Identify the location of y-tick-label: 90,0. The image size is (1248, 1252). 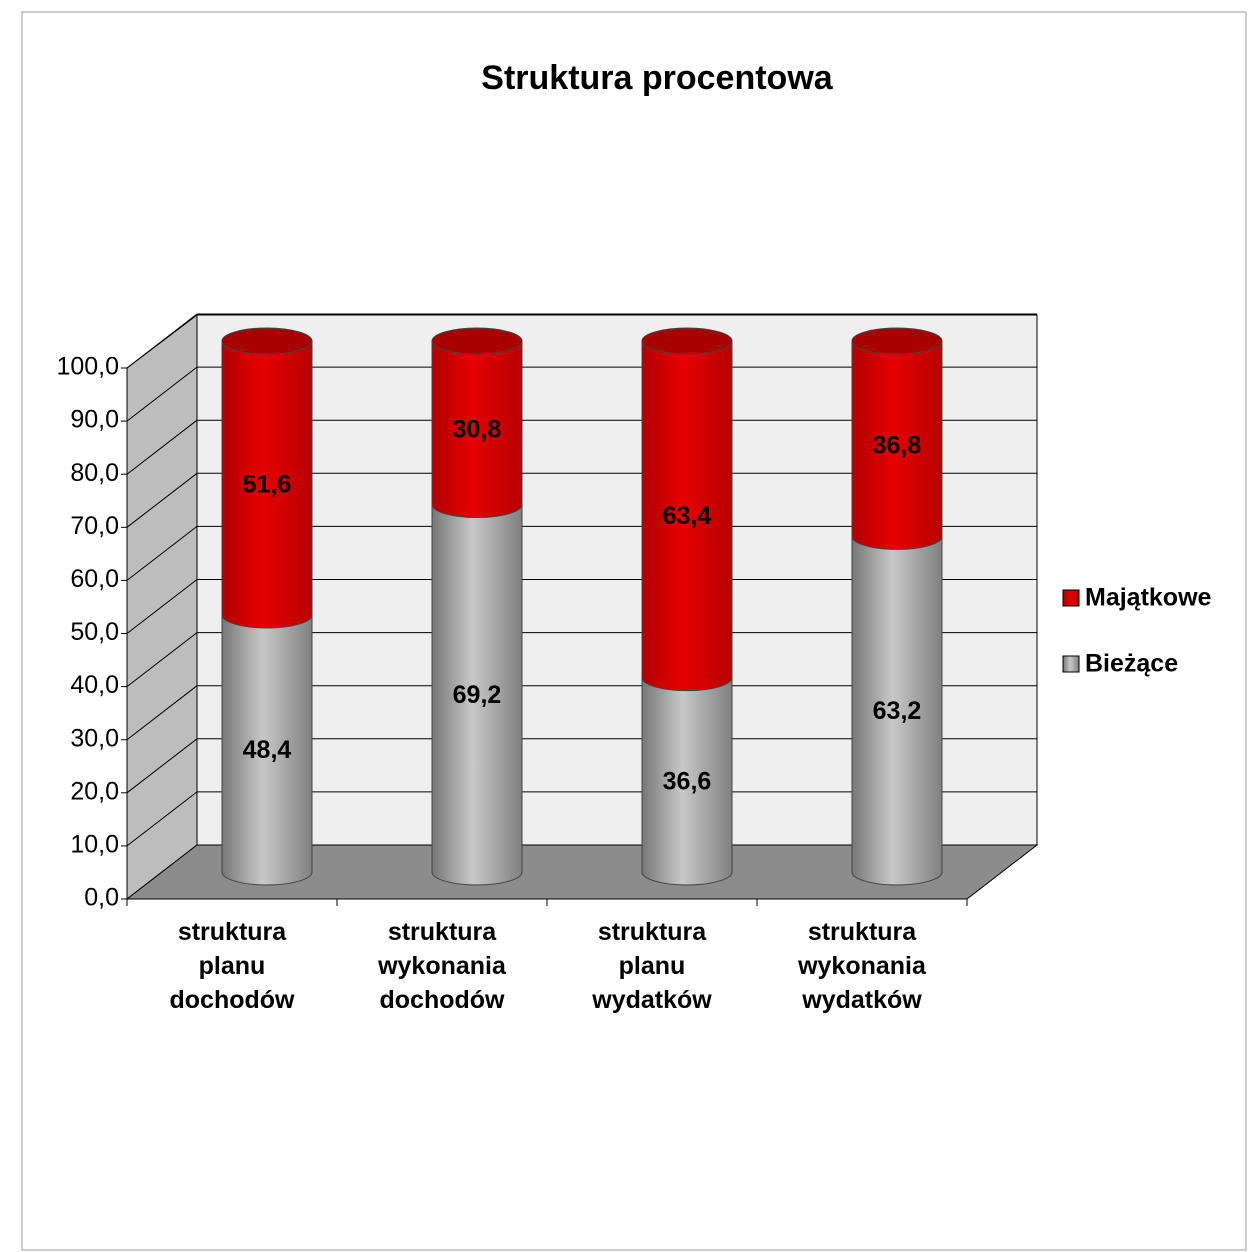
(94, 420).